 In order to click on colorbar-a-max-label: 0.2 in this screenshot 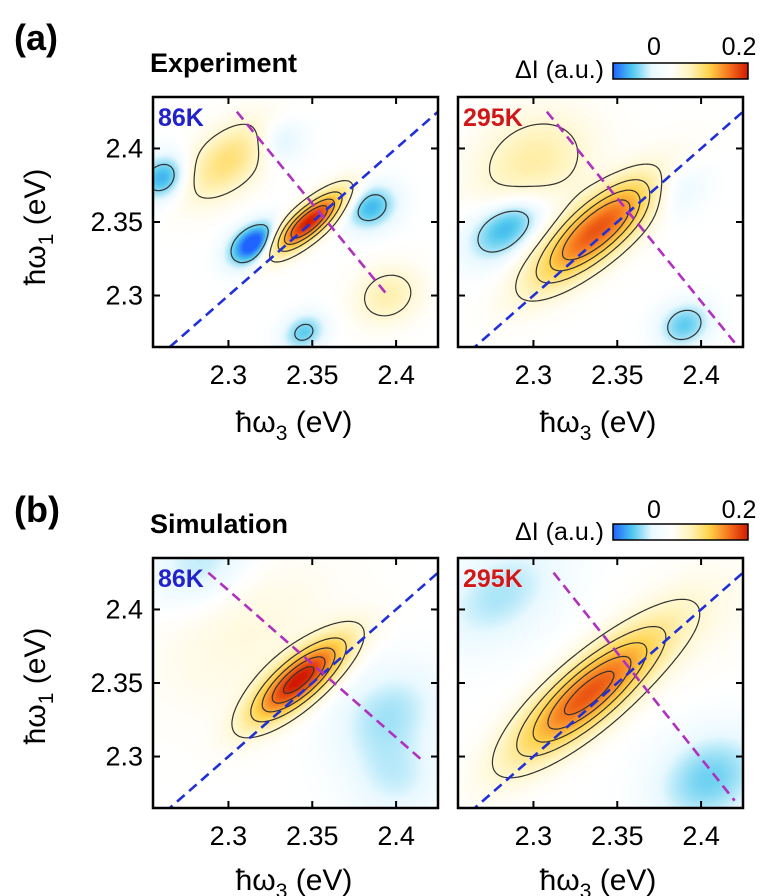, I will do `click(739, 47)`.